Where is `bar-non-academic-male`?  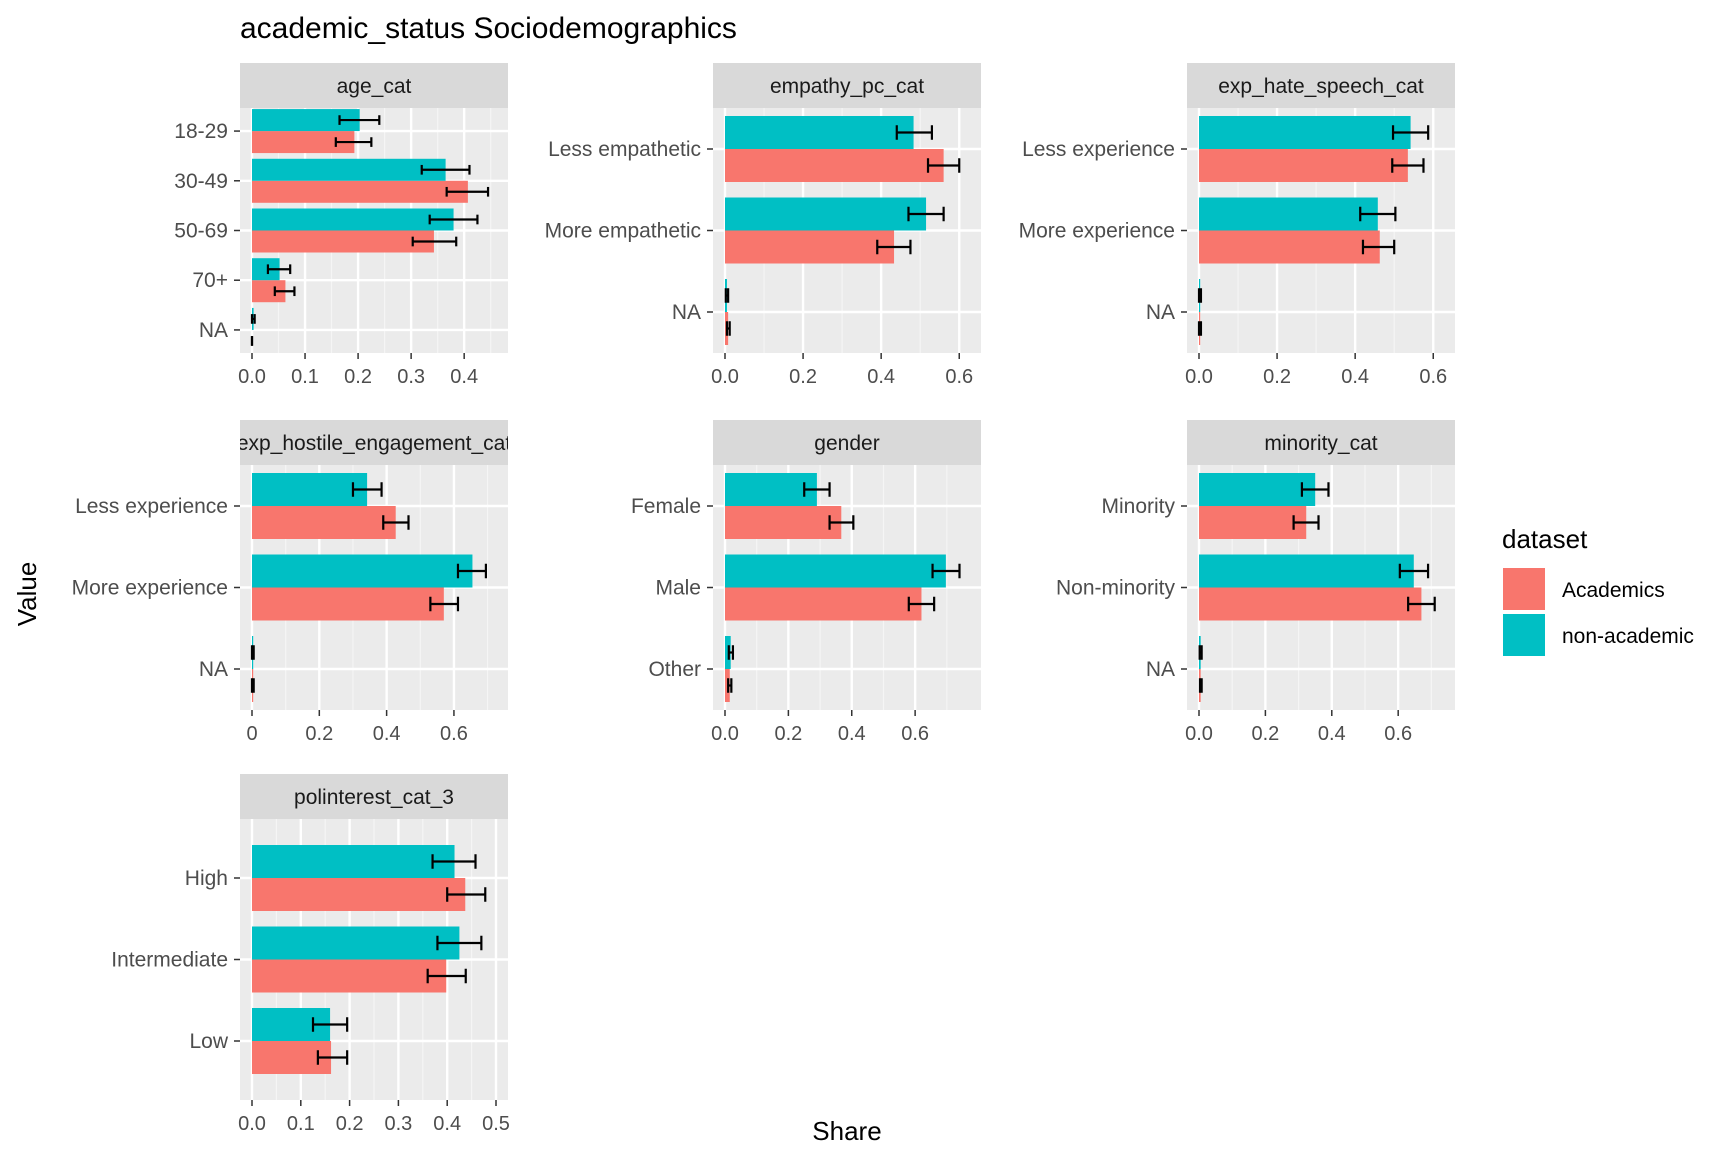 bar-non-academic-male is located at coordinates (835, 571).